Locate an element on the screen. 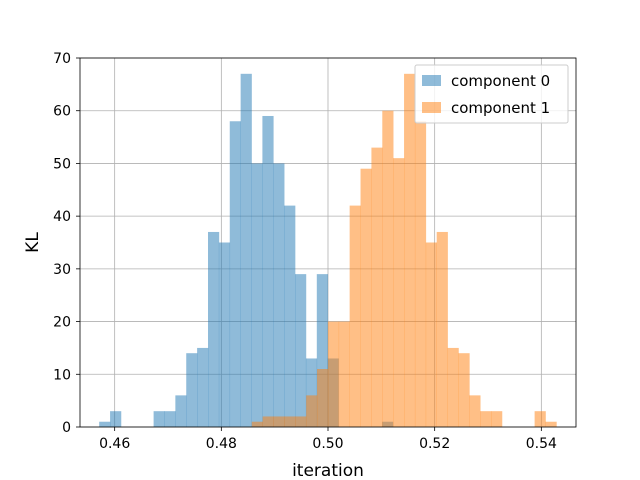 The image size is (640, 480). y-tick-label: 10 is located at coordinates (62, 375).